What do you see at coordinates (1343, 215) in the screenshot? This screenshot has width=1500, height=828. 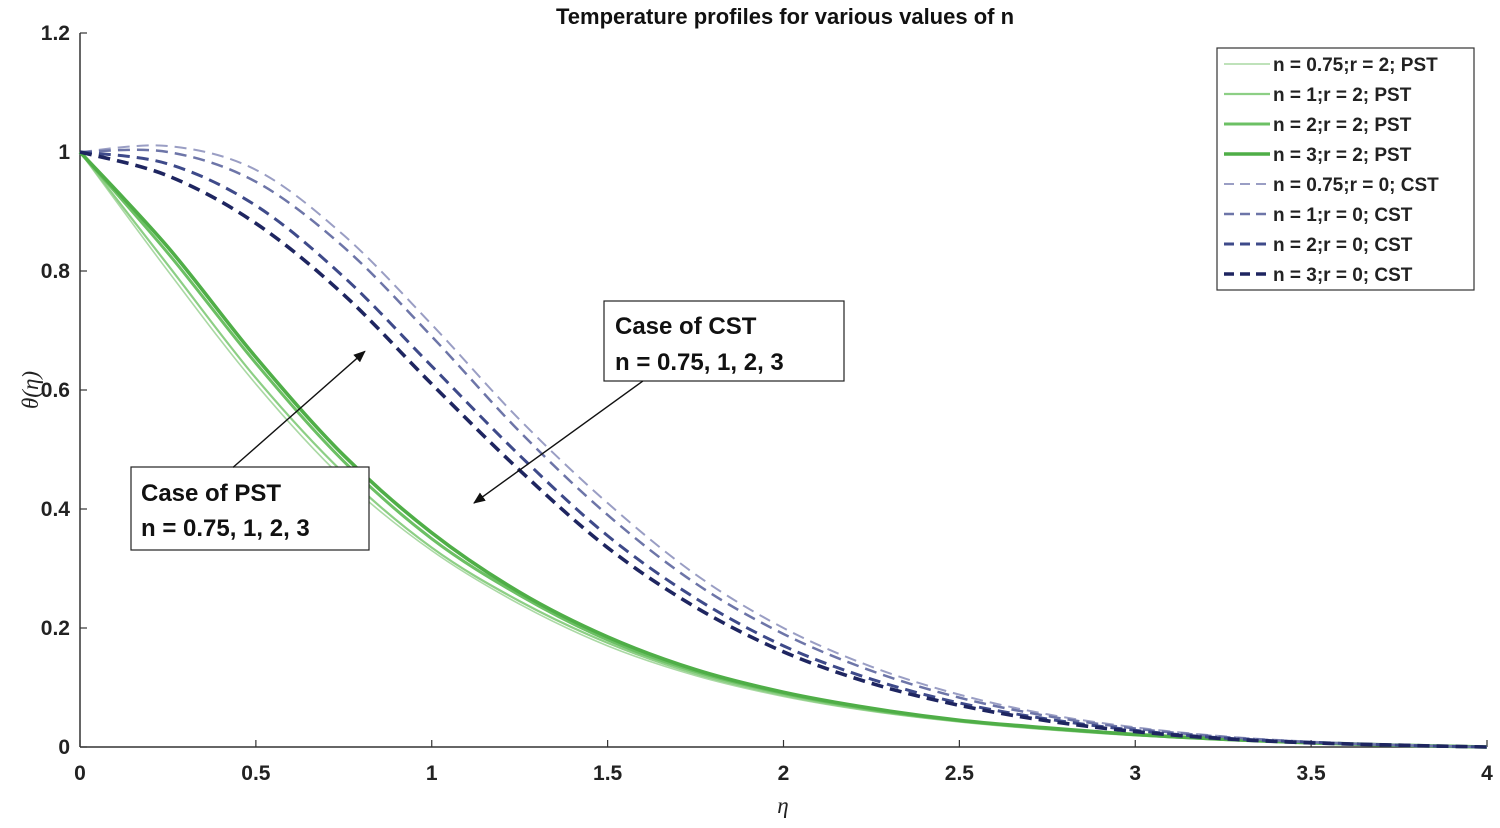 I see `legend-label-6: n = 1;r = 0; CST` at bounding box center [1343, 215].